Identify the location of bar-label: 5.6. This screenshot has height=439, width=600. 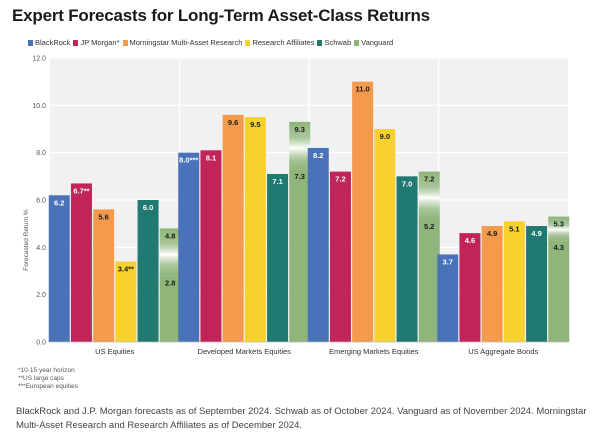
(103, 216).